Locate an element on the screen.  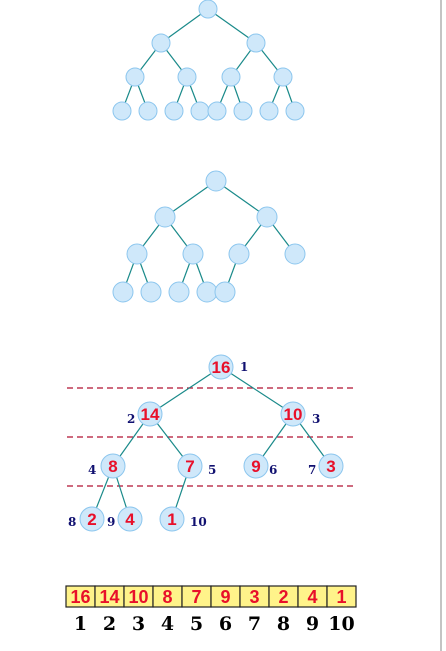
heap-node-value: 2 is located at coordinates (91, 519).